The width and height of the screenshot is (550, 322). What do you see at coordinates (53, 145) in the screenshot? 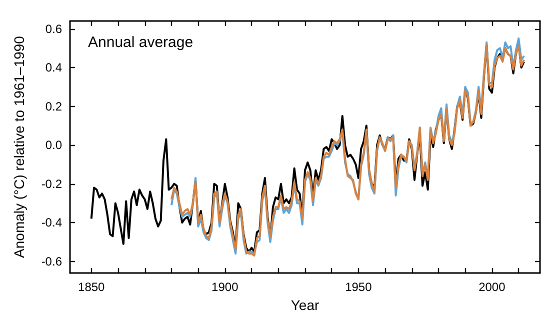
I see `y-tick-label: 0.0` at bounding box center [53, 145].